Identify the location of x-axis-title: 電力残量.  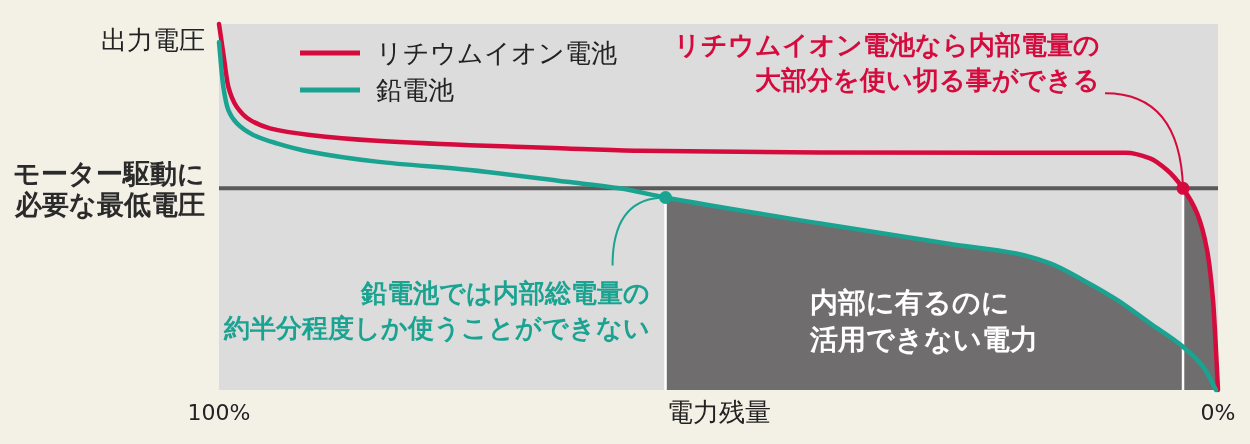
(718, 412).